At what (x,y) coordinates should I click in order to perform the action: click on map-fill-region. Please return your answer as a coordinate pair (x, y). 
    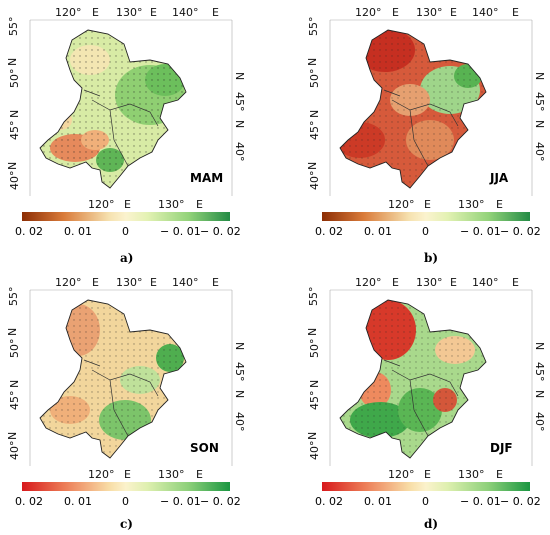
    Looking at the image, I should click on (413, 109).